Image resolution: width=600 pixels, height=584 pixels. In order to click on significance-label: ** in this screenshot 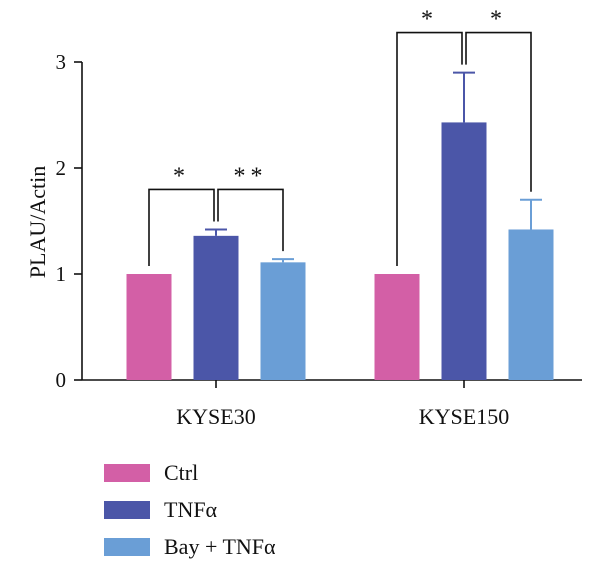, I will do `click(251, 176)`.